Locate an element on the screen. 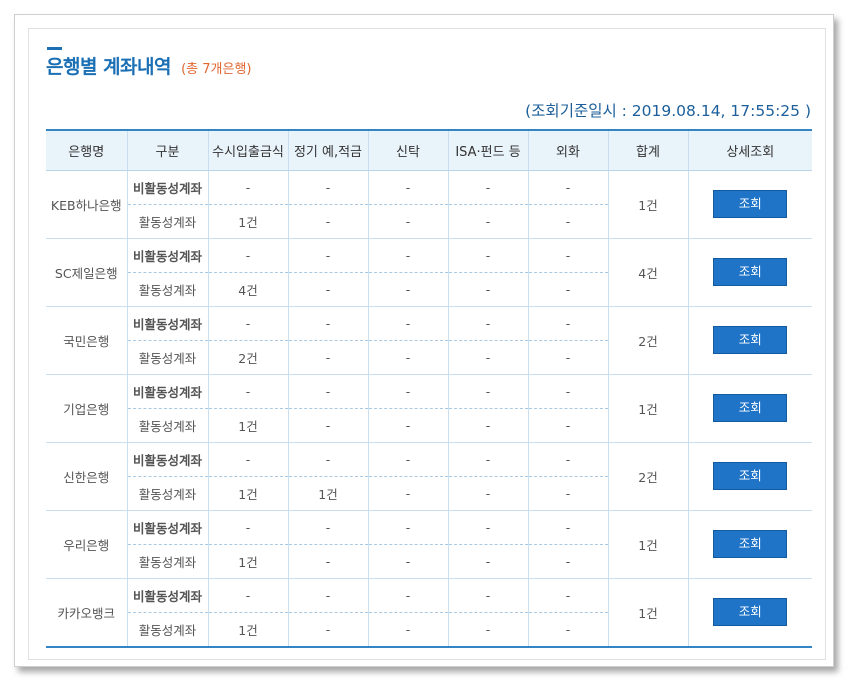 The height and width of the screenshot is (683, 851). table-row: 우리은행 비활동성계좌 - - - - -1건 조회 is located at coordinates (429, 544).